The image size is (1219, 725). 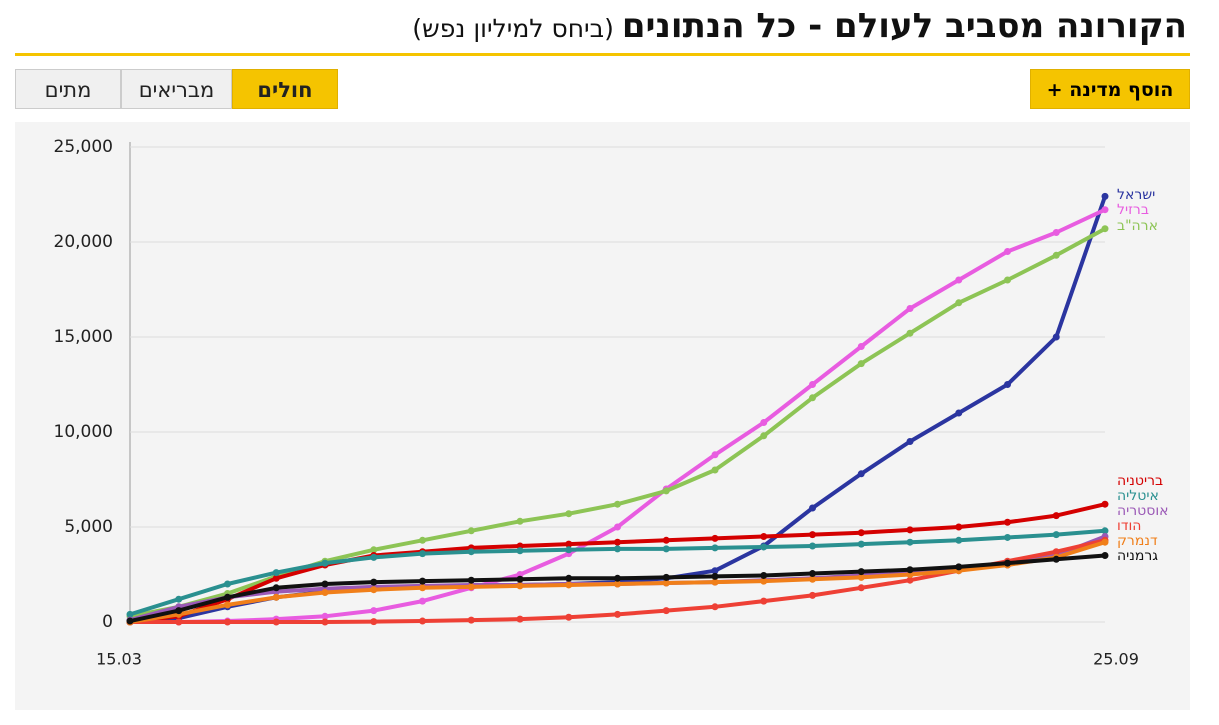 What do you see at coordinates (83, 337) in the screenshot?
I see `y-tick-label: 15,000` at bounding box center [83, 337].